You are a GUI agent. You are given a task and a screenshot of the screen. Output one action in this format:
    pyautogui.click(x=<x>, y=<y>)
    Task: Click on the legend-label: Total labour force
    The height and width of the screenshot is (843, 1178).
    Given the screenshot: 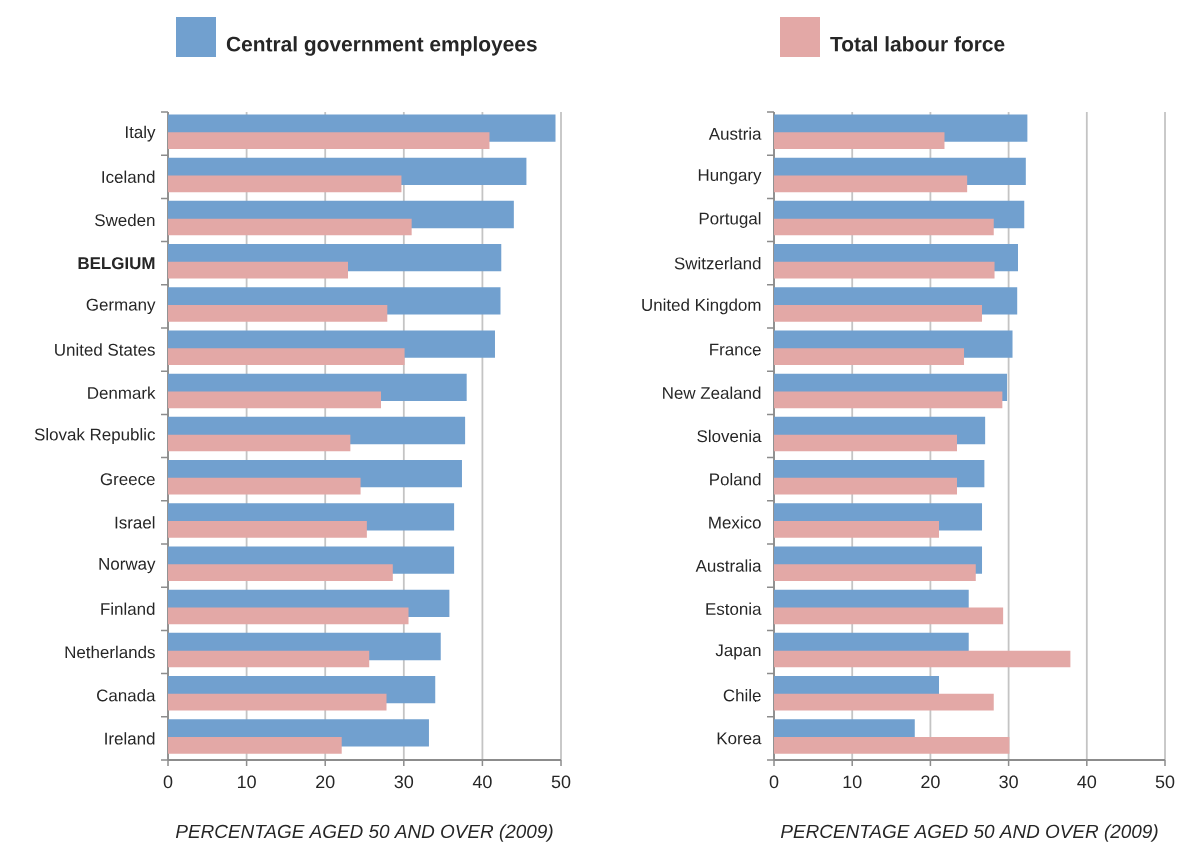 What is the action you would take?
    pyautogui.click(x=917, y=44)
    